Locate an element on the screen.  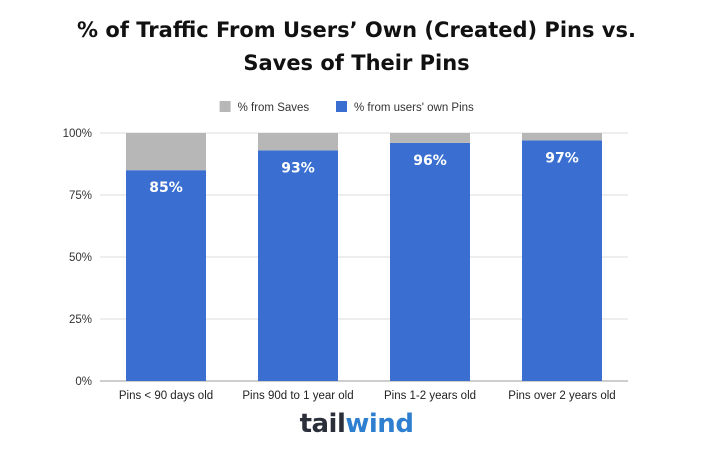
legend-label: % from users' own Pins is located at coordinates (414, 108).